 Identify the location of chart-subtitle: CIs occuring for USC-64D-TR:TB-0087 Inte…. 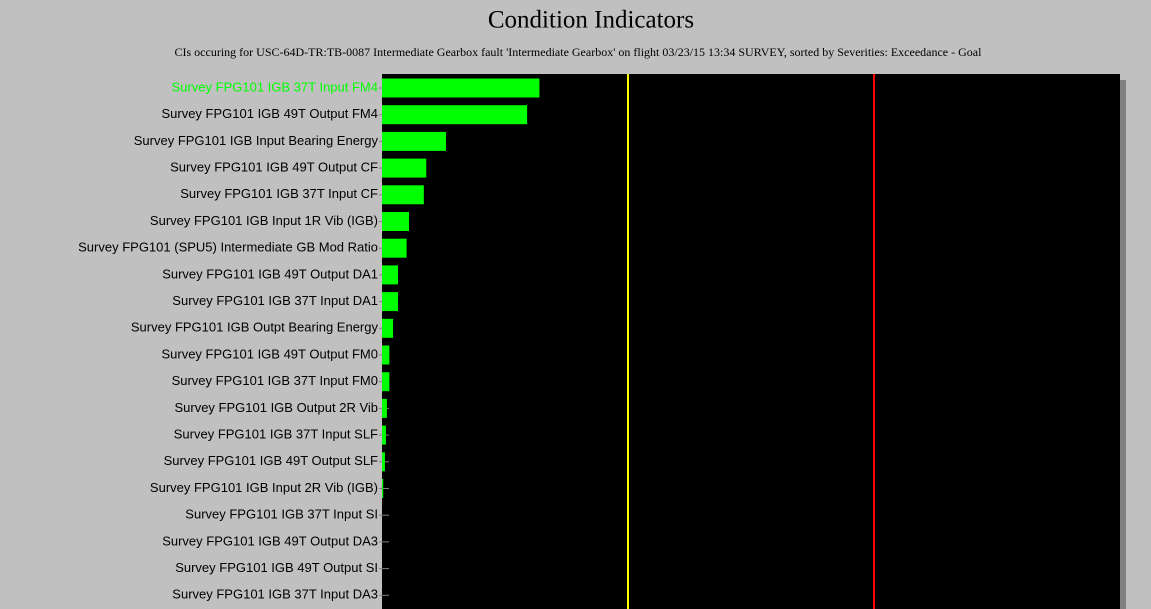
(579, 52).